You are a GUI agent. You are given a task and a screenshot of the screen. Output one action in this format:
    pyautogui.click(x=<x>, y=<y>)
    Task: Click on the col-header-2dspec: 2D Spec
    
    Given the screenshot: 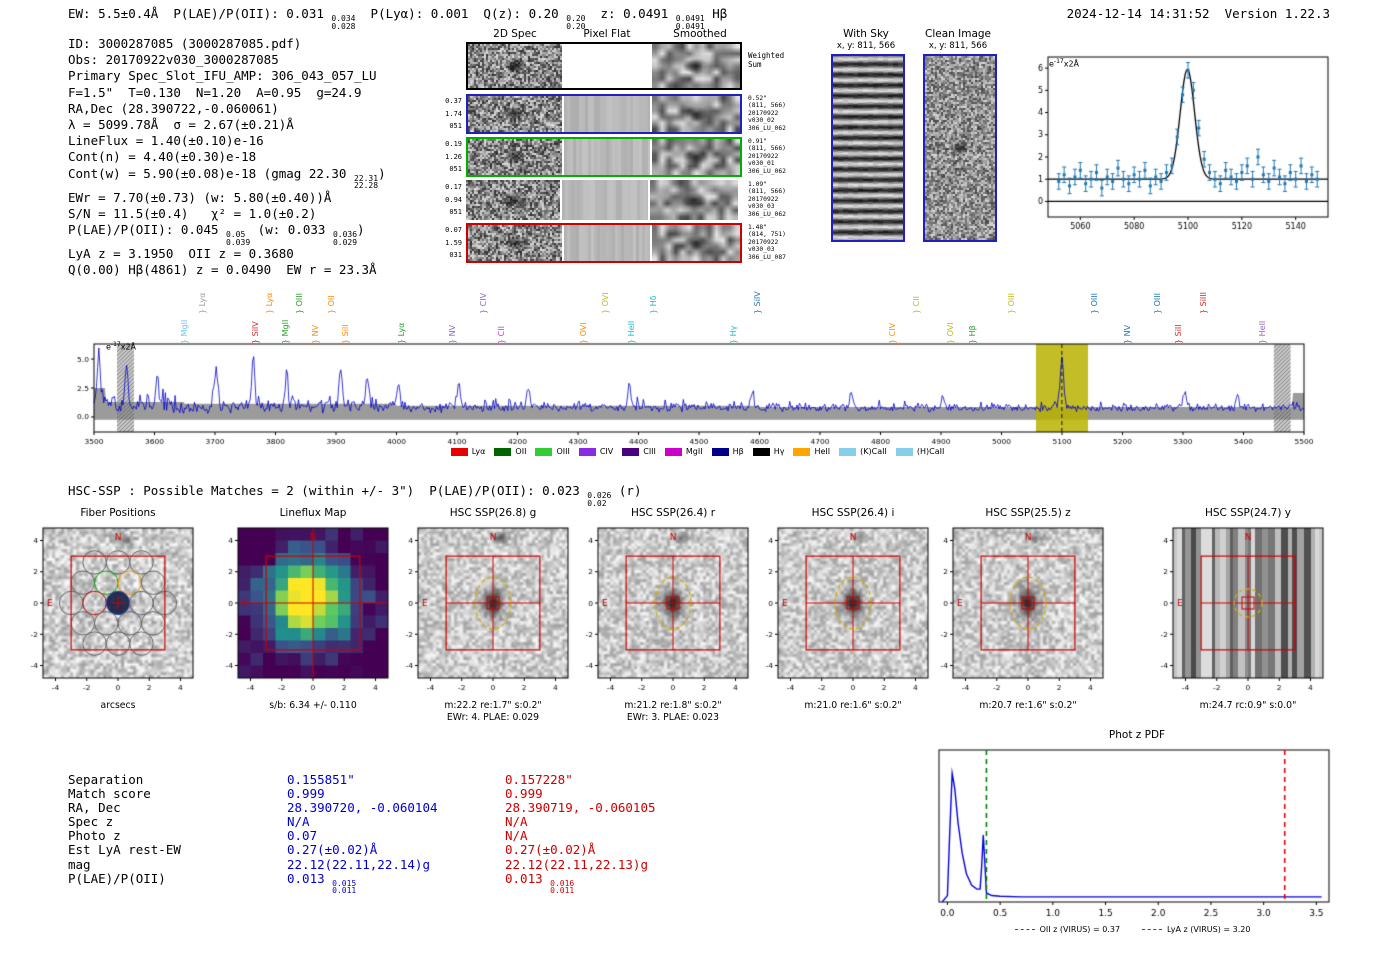 What is the action you would take?
    pyautogui.click(x=515, y=34)
    